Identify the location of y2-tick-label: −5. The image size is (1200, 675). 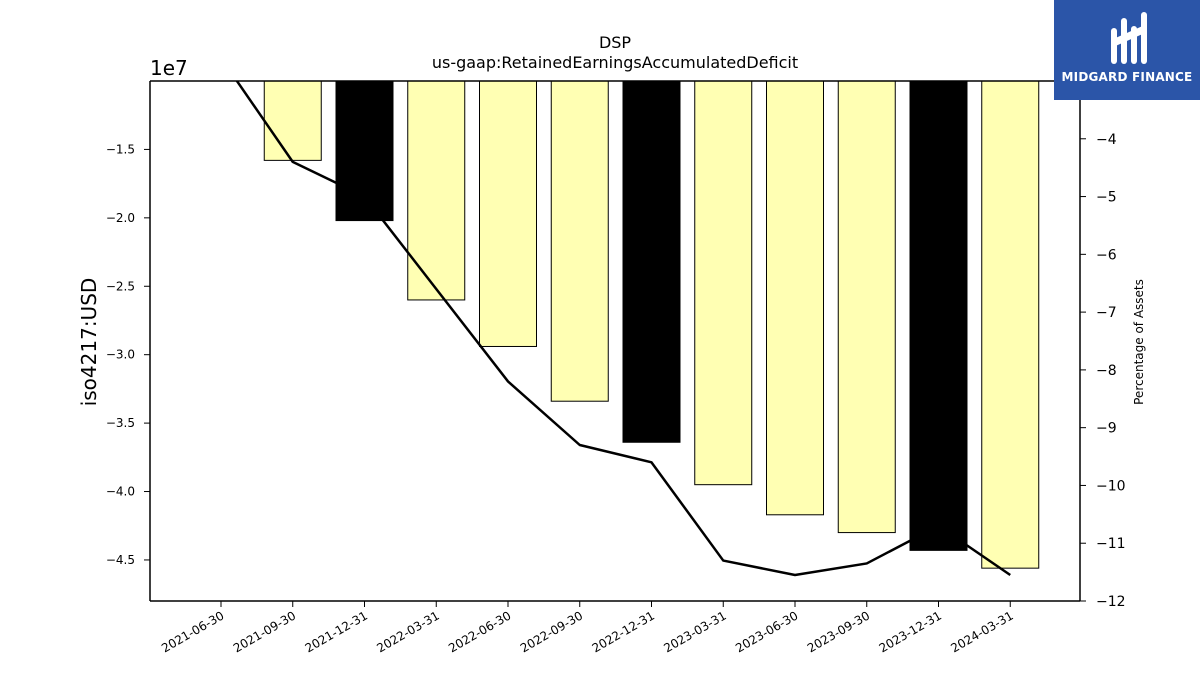
(1106, 198).